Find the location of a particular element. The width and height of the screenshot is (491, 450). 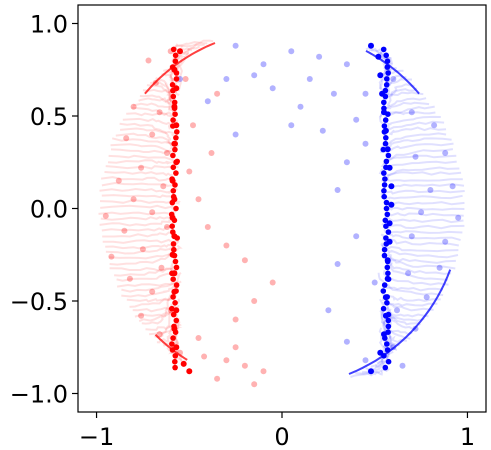

y-tick-label: −0.5 is located at coordinates (39, 302).